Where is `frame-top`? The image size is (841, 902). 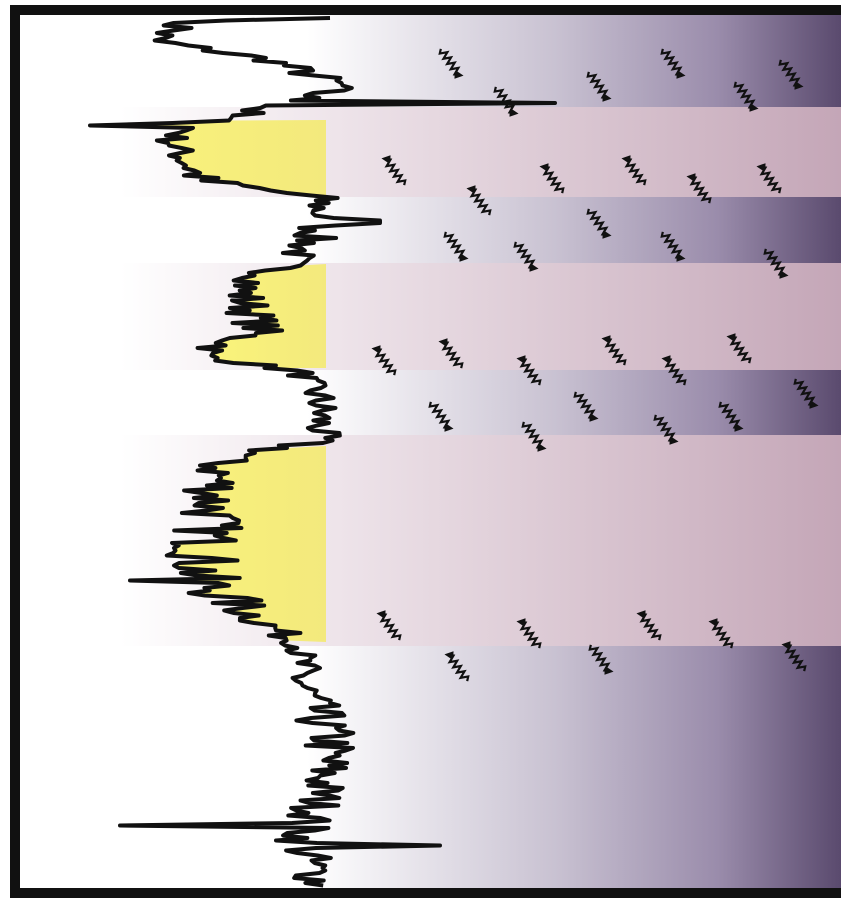
frame-top is located at coordinates (425, 10).